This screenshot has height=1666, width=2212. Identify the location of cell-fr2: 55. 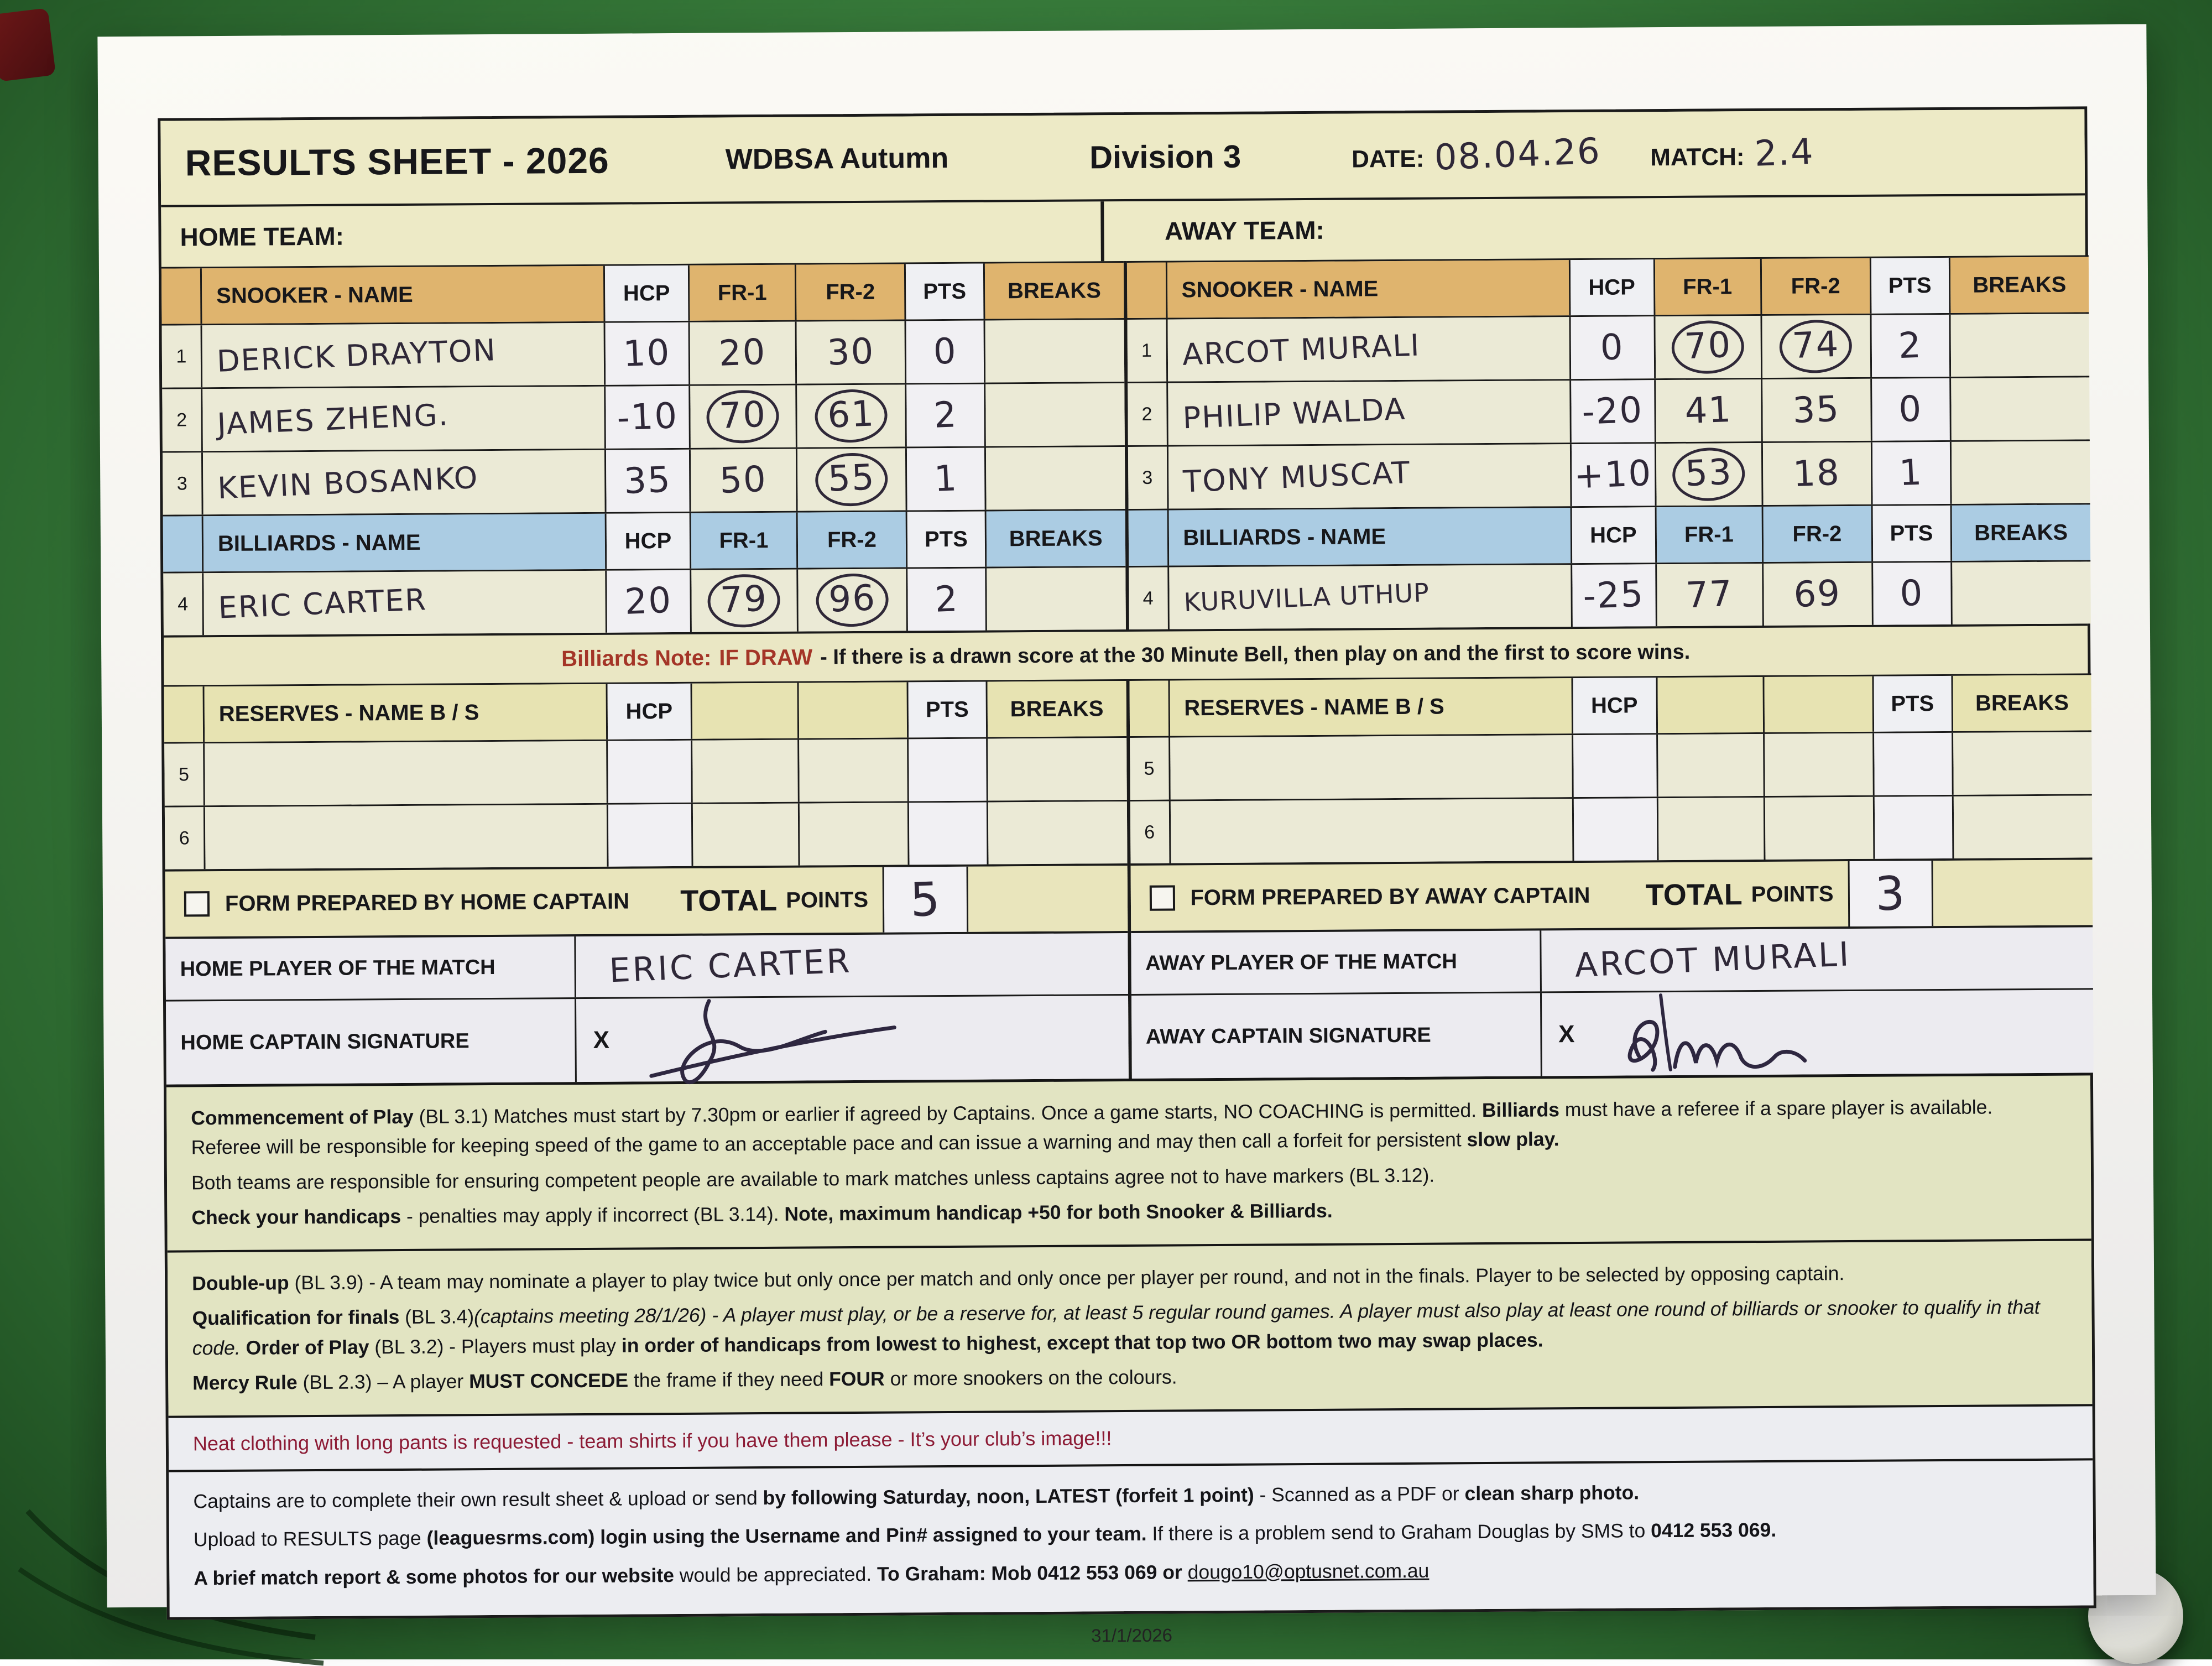
(852, 479).